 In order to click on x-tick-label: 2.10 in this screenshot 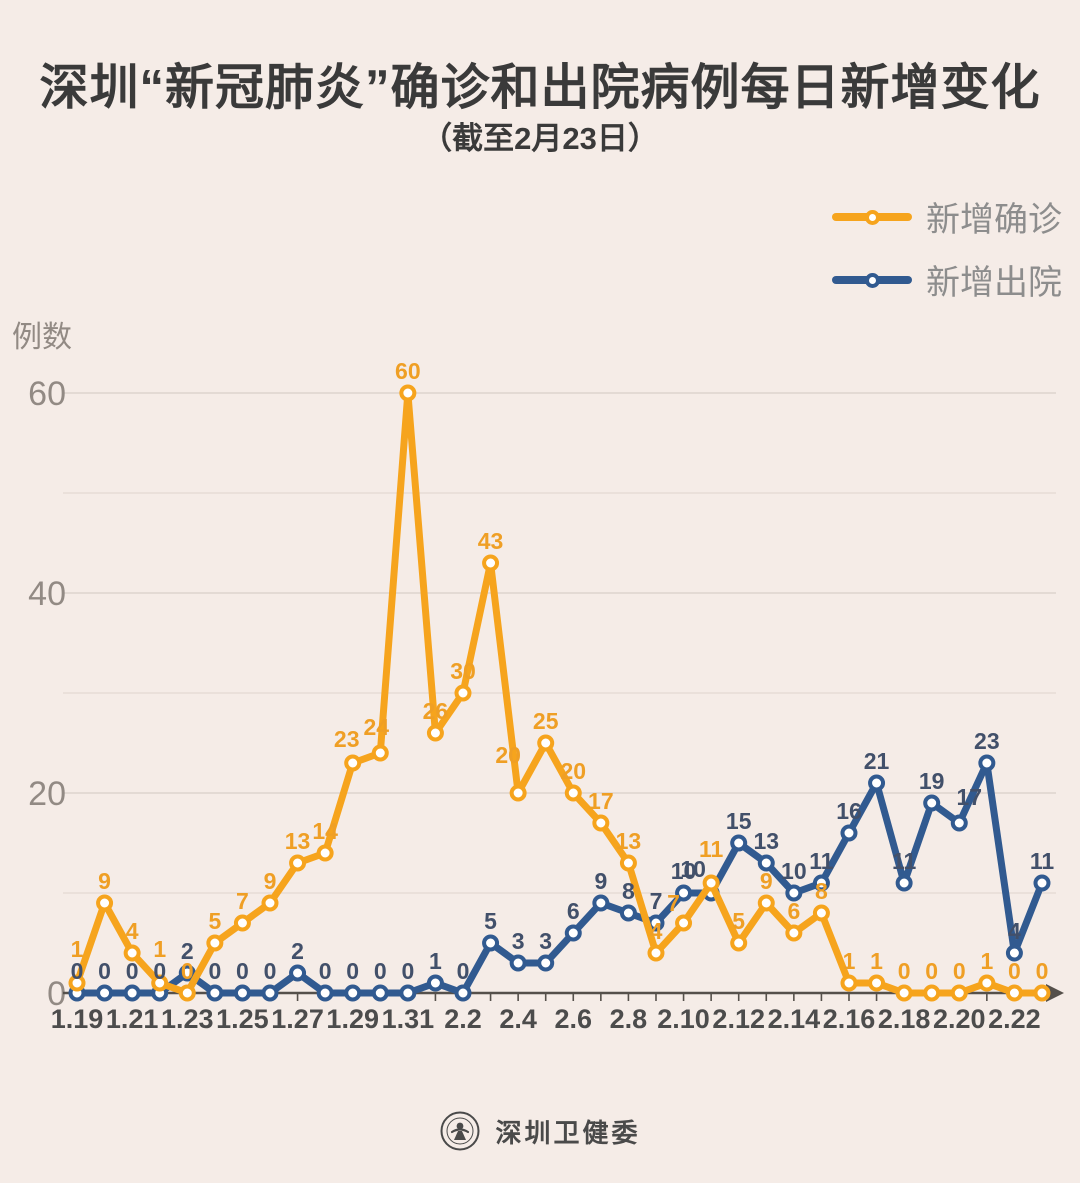, I will do `click(683, 1019)`.